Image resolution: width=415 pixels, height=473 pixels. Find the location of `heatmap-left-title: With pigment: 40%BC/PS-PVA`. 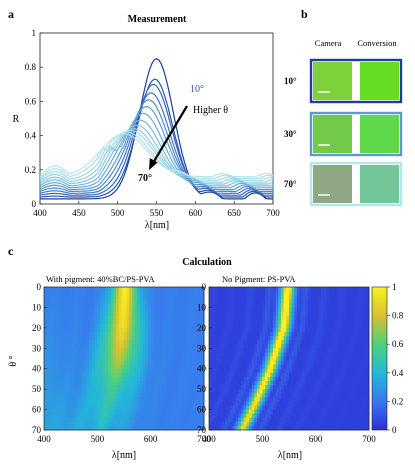

heatmap-left-title: With pigment: 40%BC/PS-PVA is located at coordinates (100, 279).